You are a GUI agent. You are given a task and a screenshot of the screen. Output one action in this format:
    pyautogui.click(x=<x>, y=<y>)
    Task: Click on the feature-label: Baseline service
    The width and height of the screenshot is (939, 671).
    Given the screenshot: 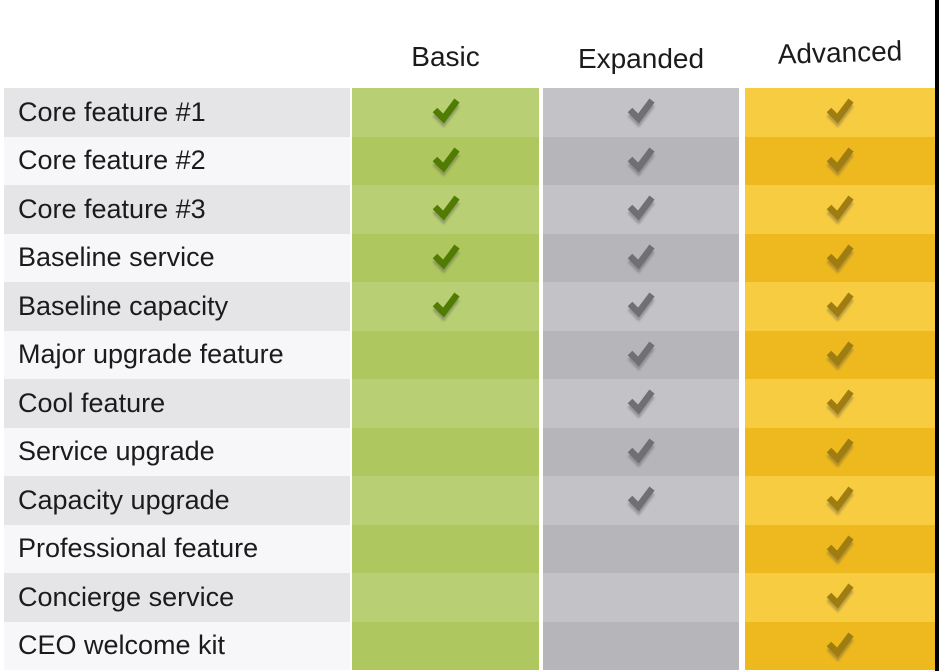 What is the action you would take?
    pyautogui.click(x=177, y=257)
    